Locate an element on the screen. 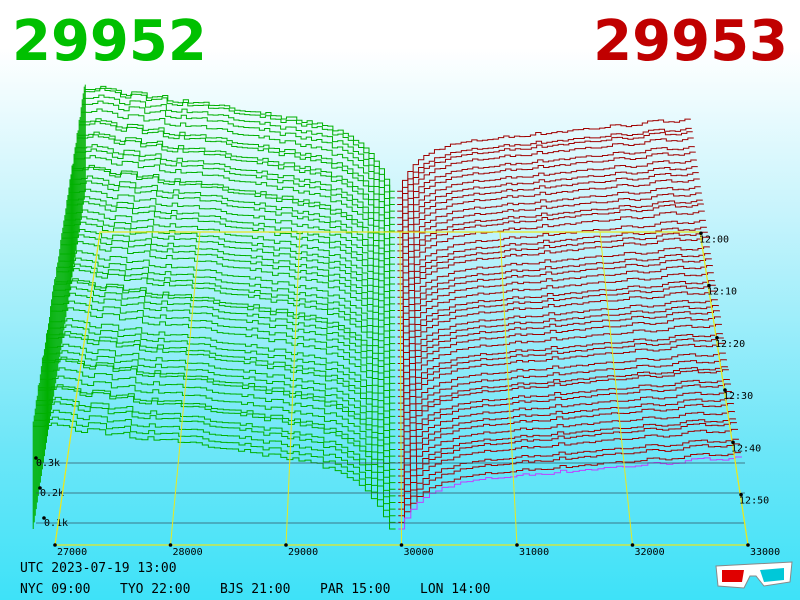 Image resolution: width=800 pixels, height=600 pixels. price-label: 30000 is located at coordinates (419, 552).